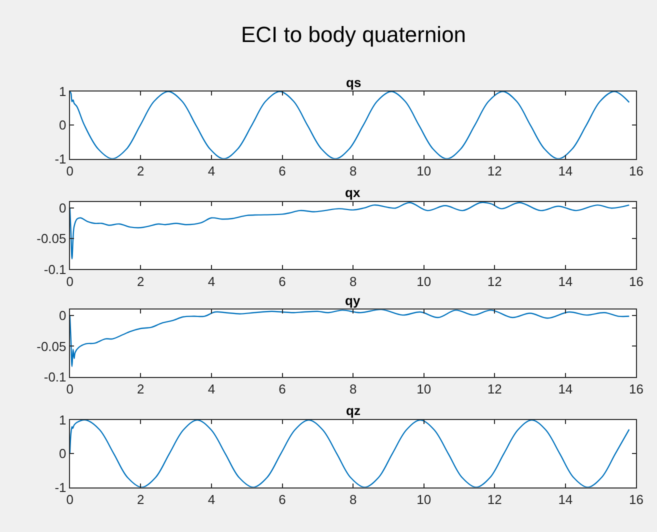  I want to click on chart-title: qy, so click(353, 300).